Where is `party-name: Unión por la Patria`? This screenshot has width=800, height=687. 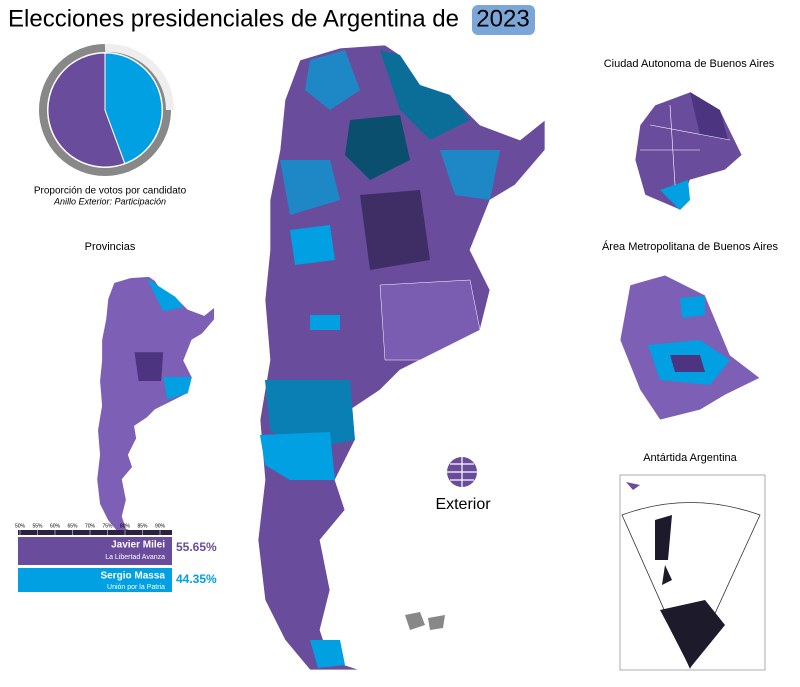
party-name: Unión por la Patria is located at coordinates (136, 587).